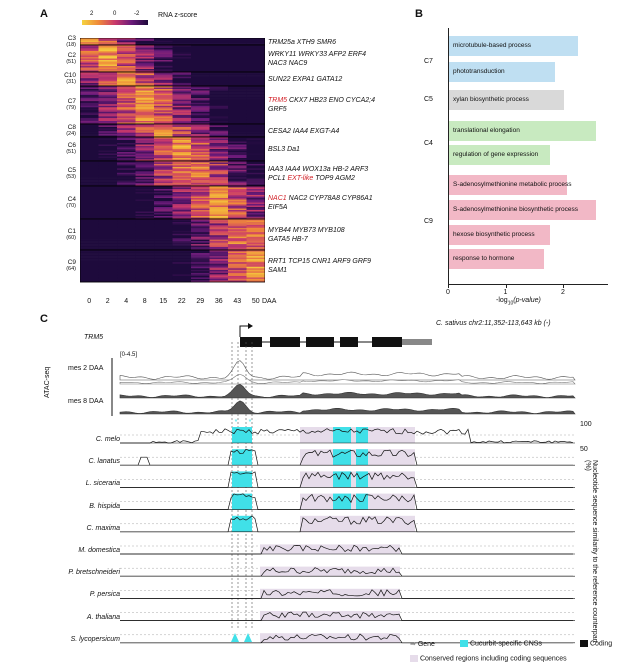 This screenshot has height=669, width=638. Describe the element at coordinates (505, 644) in the screenshot. I see `legend-cns-text: Cucurbit-specific CNSs` at that location.